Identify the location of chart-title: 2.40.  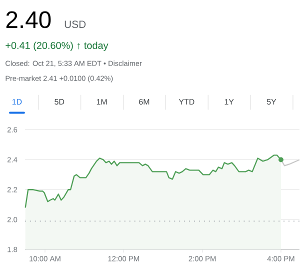
(28, 20).